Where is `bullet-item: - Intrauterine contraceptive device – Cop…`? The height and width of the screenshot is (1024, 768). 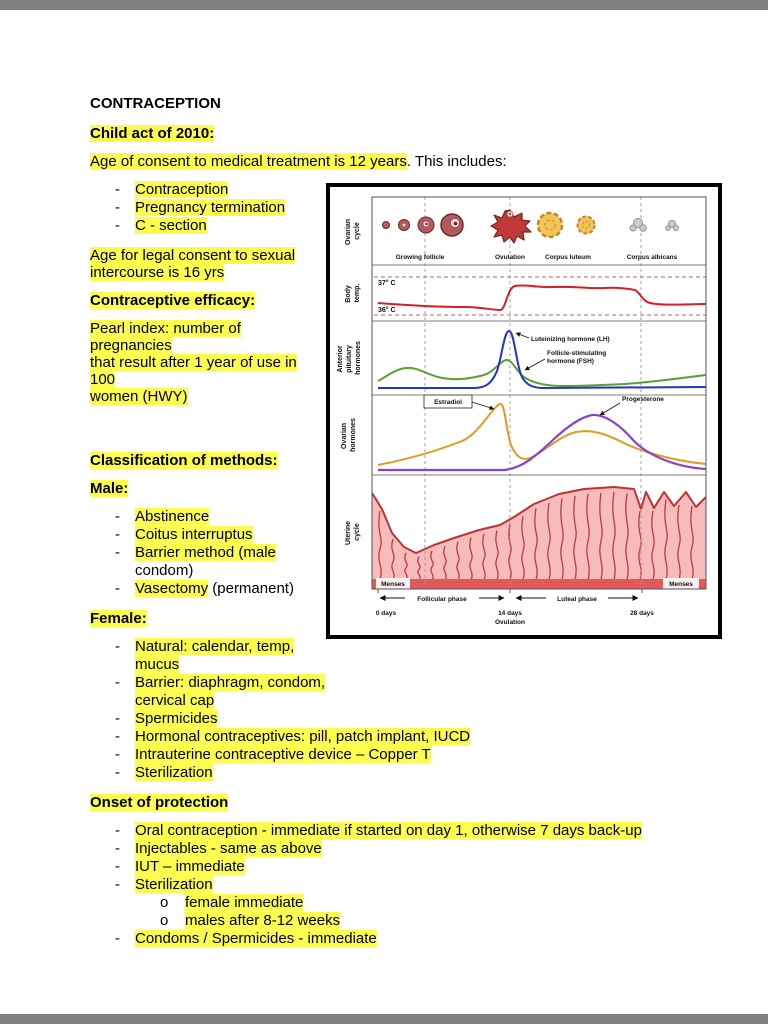 bullet-item: - Intrauterine contraceptive device – Cop… is located at coordinates (406, 755).